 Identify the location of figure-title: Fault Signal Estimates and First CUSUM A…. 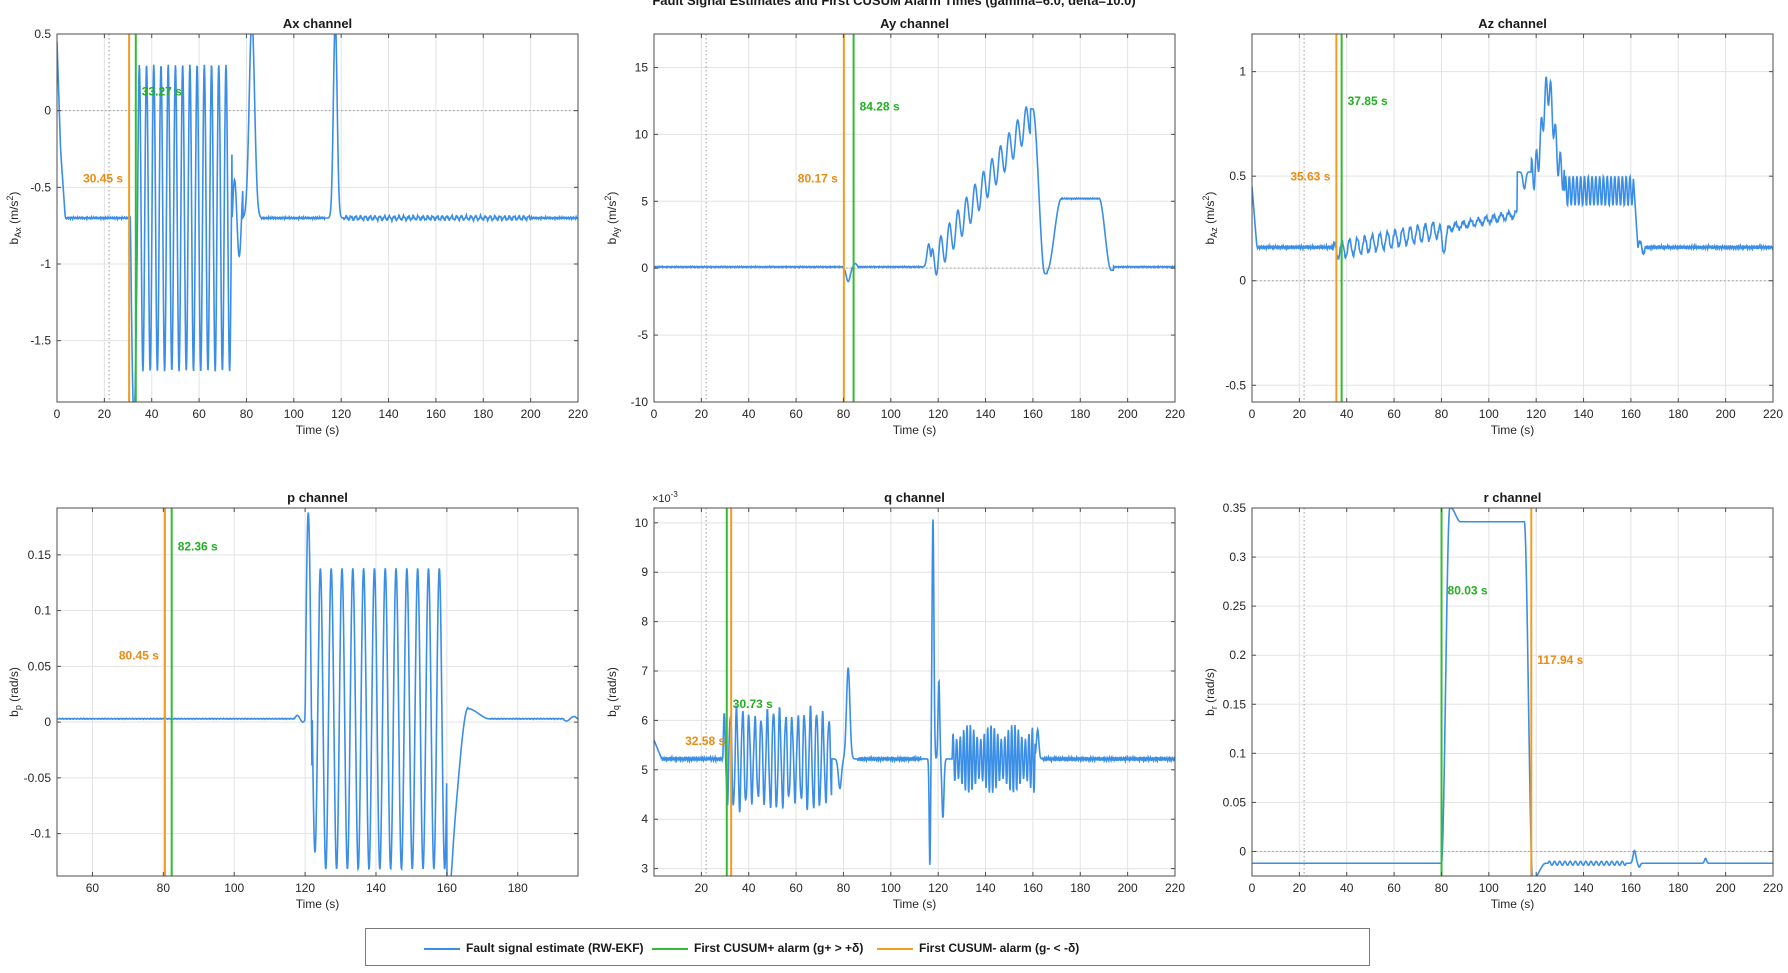
(894, 4).